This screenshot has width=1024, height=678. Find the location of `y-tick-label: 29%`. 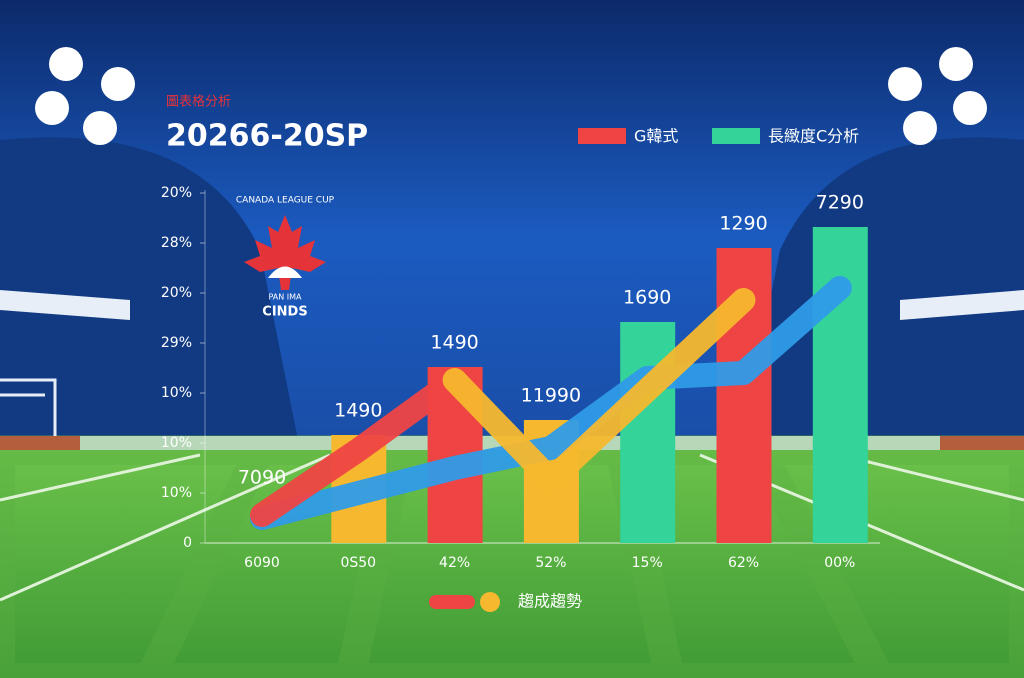

y-tick-label: 29% is located at coordinates (176, 343).